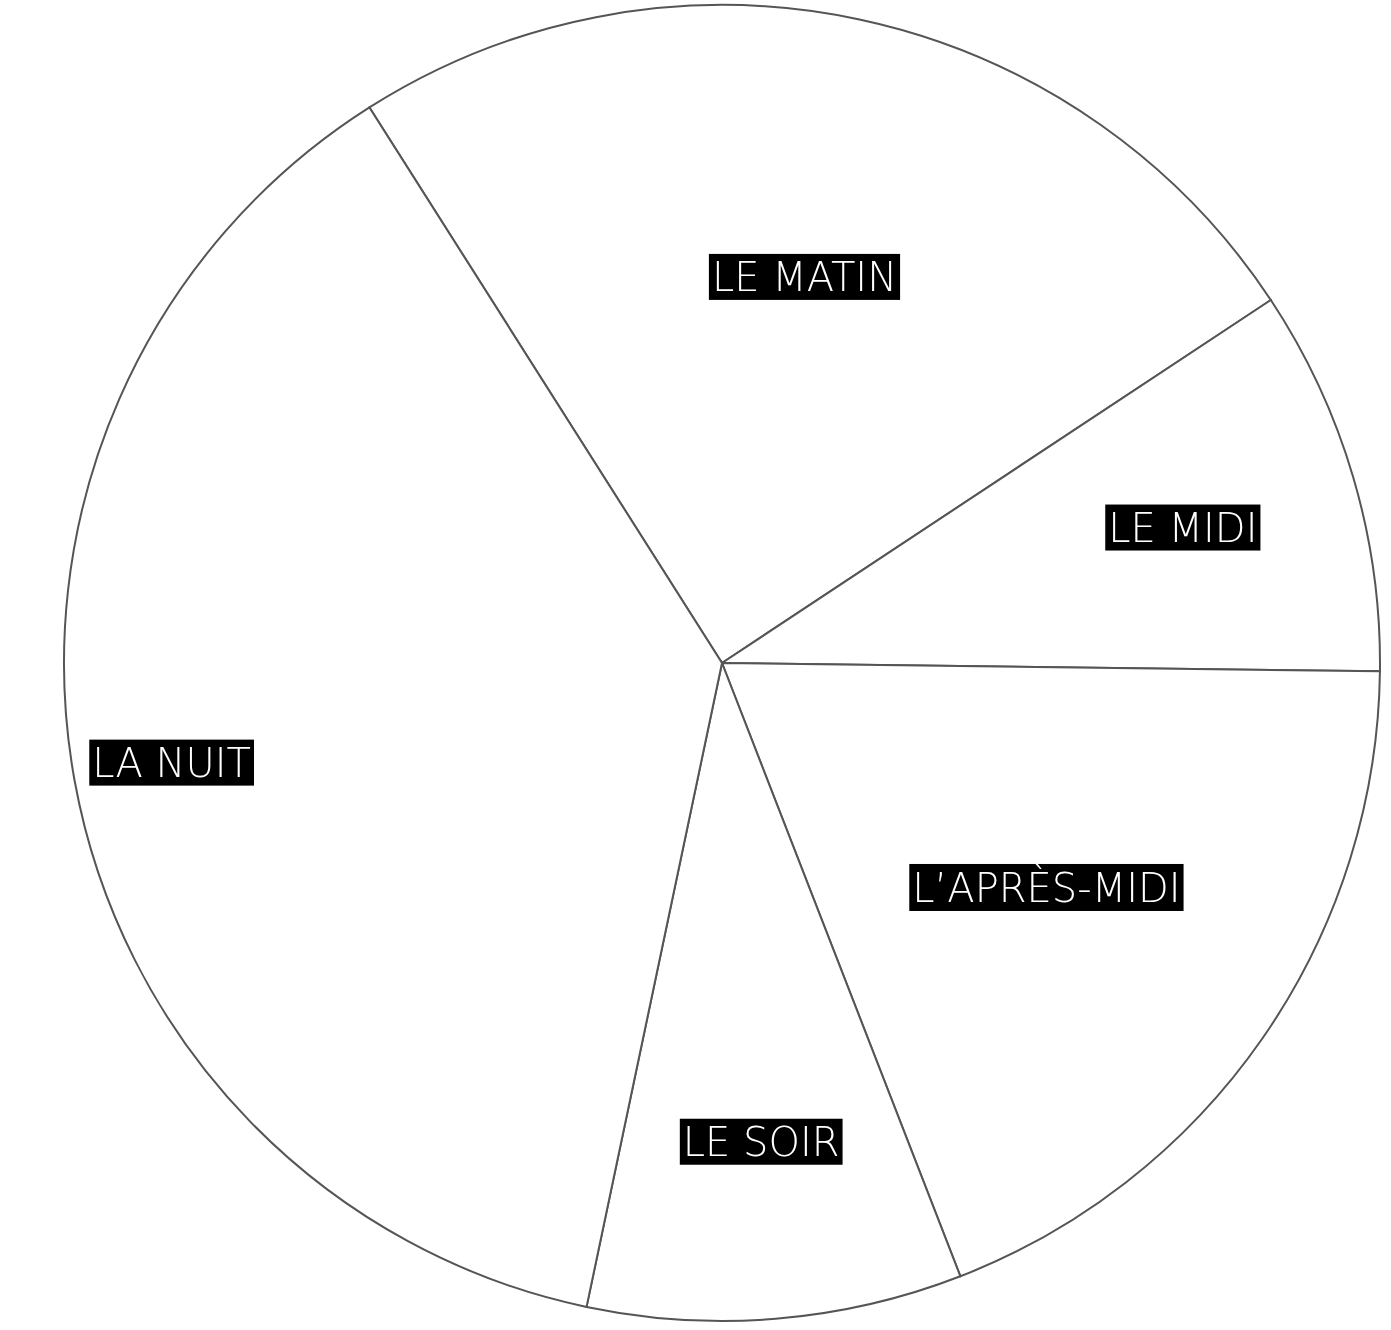 Image resolution: width=1391 pixels, height=1330 pixels. I want to click on slice-label: LE MATIN, so click(804, 276).